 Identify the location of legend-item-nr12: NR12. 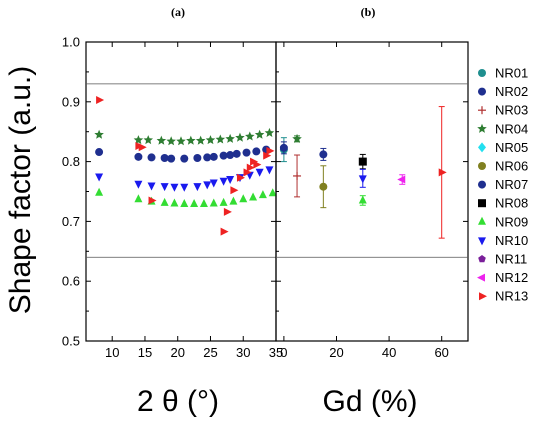
(502, 277).